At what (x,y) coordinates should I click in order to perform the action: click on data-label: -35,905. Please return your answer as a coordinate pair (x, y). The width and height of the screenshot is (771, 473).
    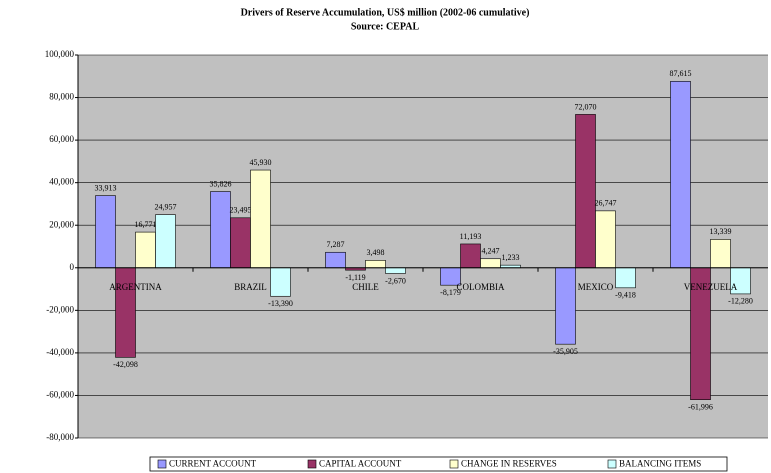
    Looking at the image, I should click on (565, 351).